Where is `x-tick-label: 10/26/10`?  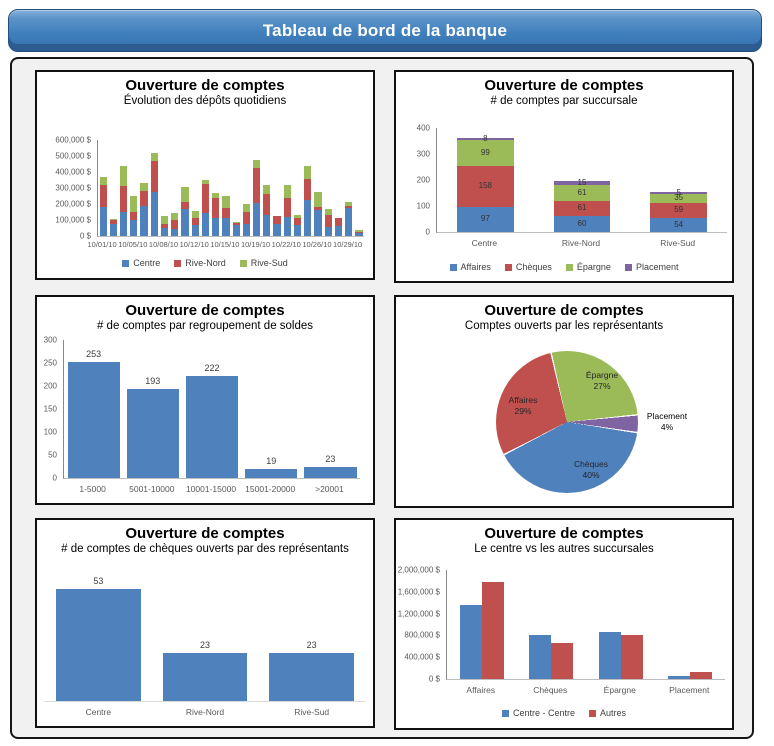 x-tick-label: 10/26/10 is located at coordinates (317, 244).